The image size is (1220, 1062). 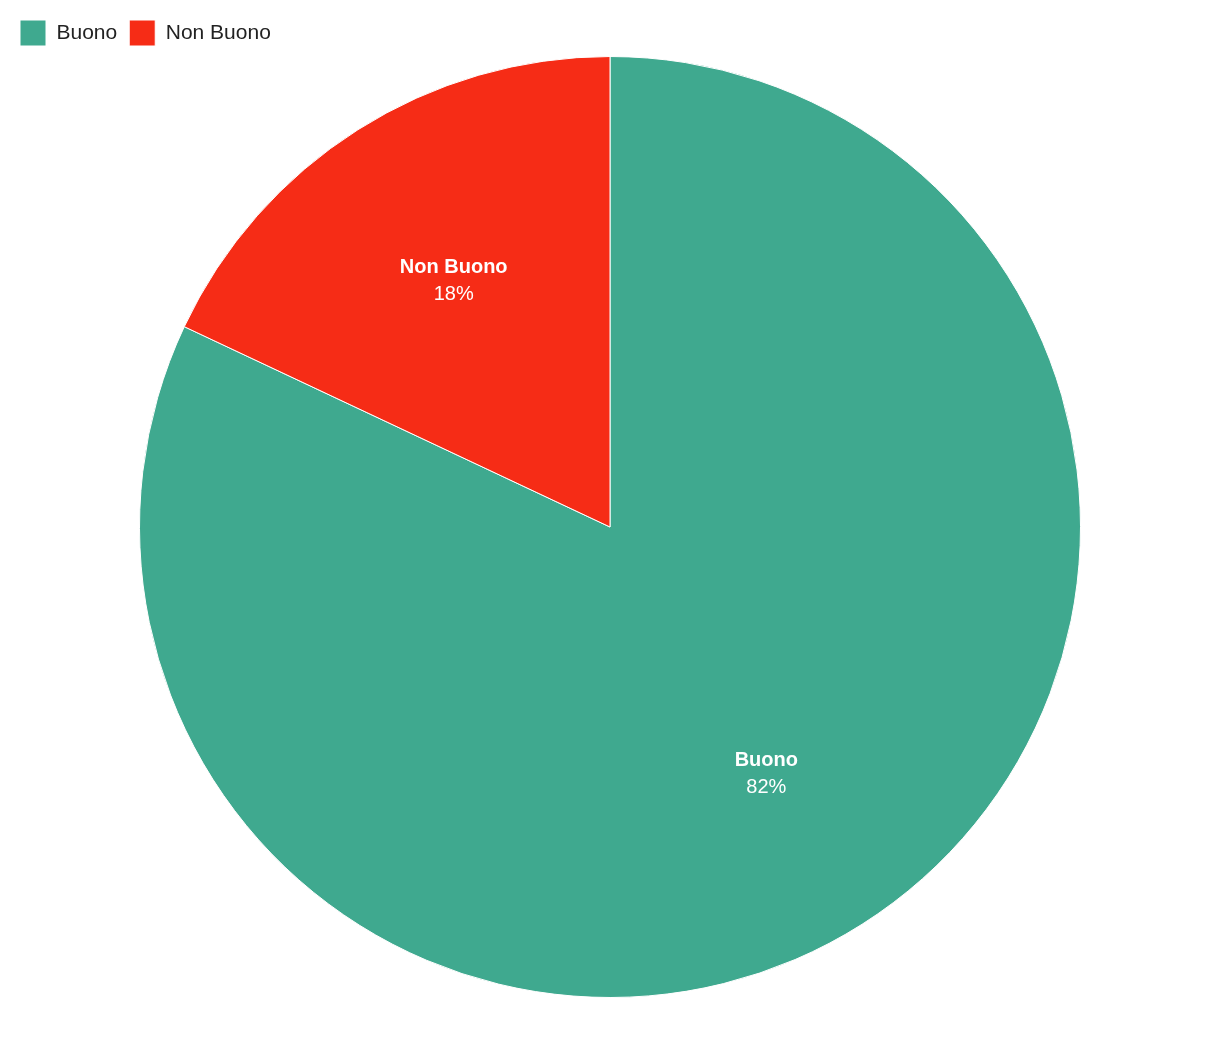 I want to click on data-label: 18%, so click(x=453, y=293).